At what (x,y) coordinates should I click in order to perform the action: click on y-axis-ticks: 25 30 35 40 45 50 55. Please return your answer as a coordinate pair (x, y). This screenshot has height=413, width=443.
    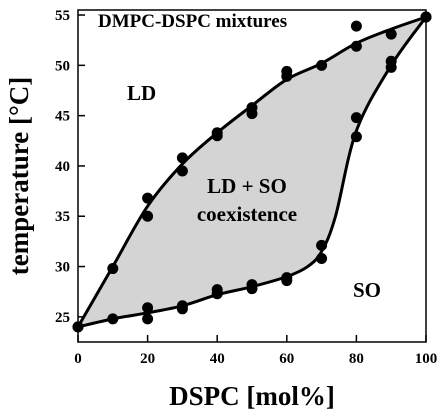
    Looking at the image, I should click on (70, 167).